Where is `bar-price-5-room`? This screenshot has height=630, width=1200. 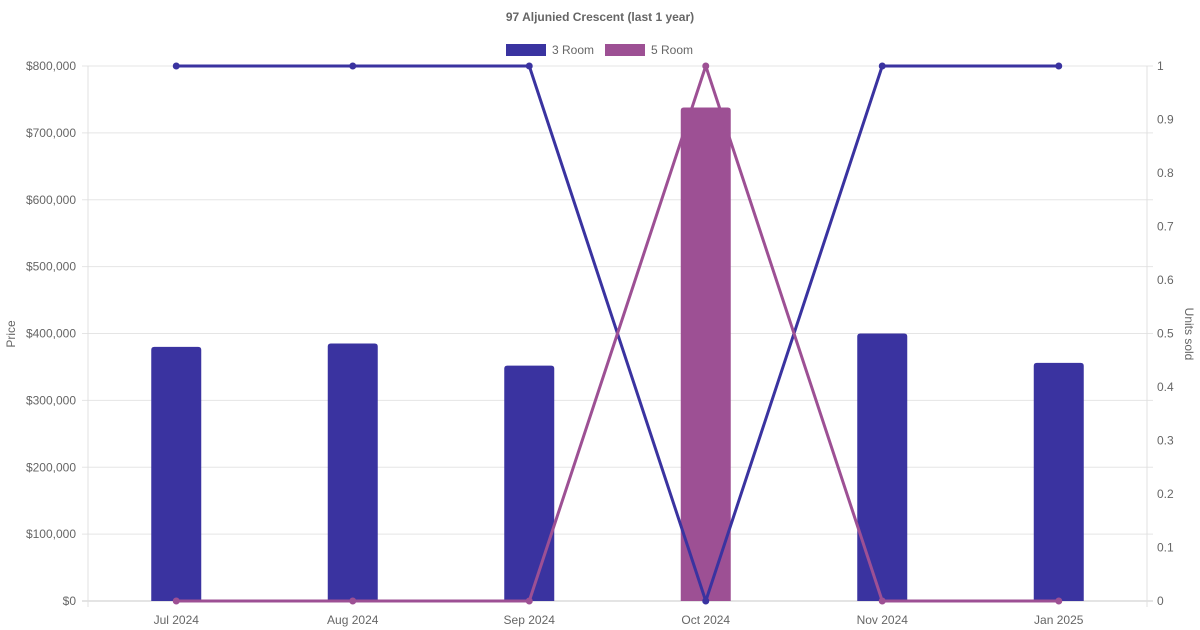 bar-price-5-room is located at coordinates (705, 354).